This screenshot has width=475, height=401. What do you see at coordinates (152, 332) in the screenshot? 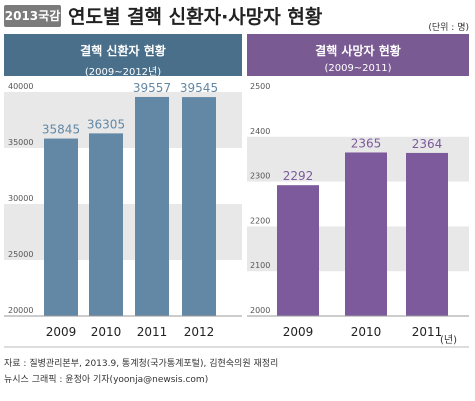
I see `left-xtick-label: 2011` at bounding box center [152, 332].